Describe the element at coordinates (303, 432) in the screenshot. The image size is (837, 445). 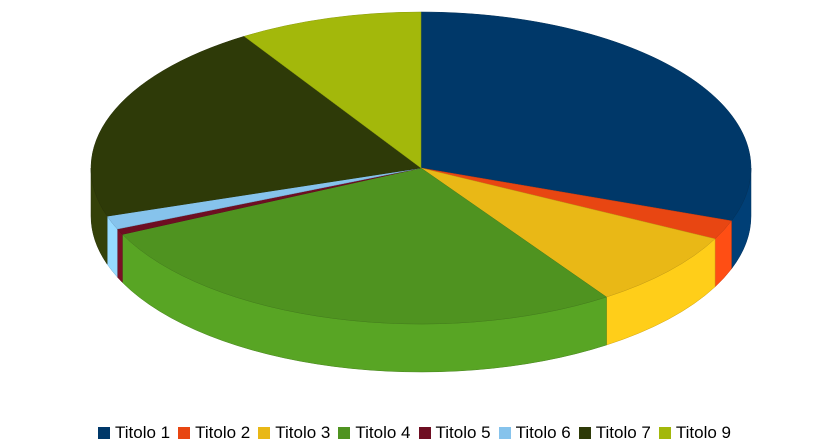
I see `legend-label: Titolo 3` at that location.